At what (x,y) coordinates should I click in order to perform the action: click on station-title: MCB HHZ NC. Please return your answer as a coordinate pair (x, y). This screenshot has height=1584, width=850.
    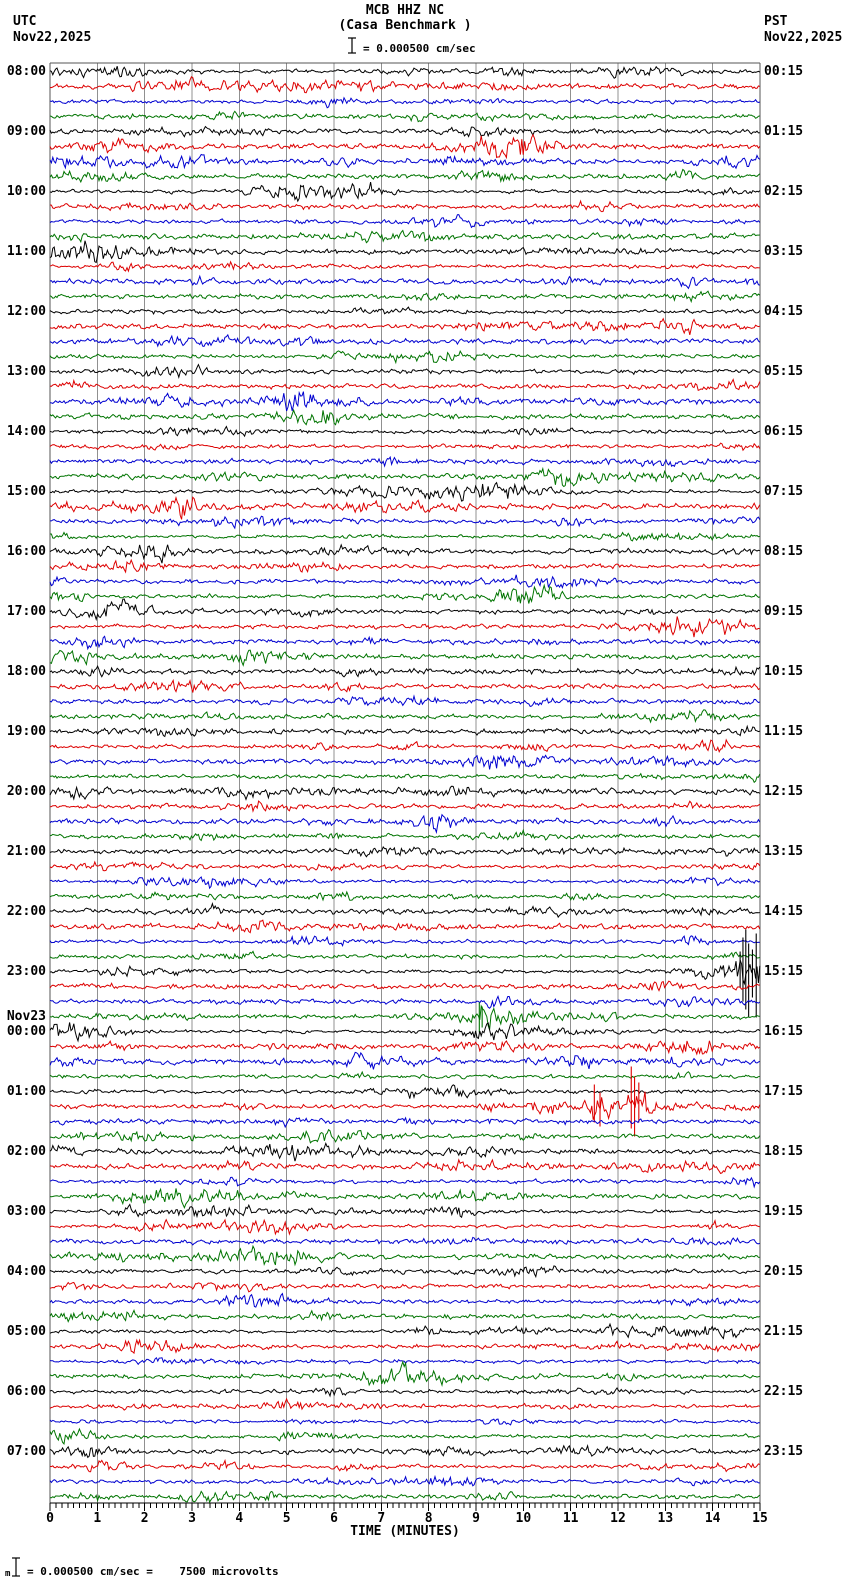
    Looking at the image, I should click on (405, 10).